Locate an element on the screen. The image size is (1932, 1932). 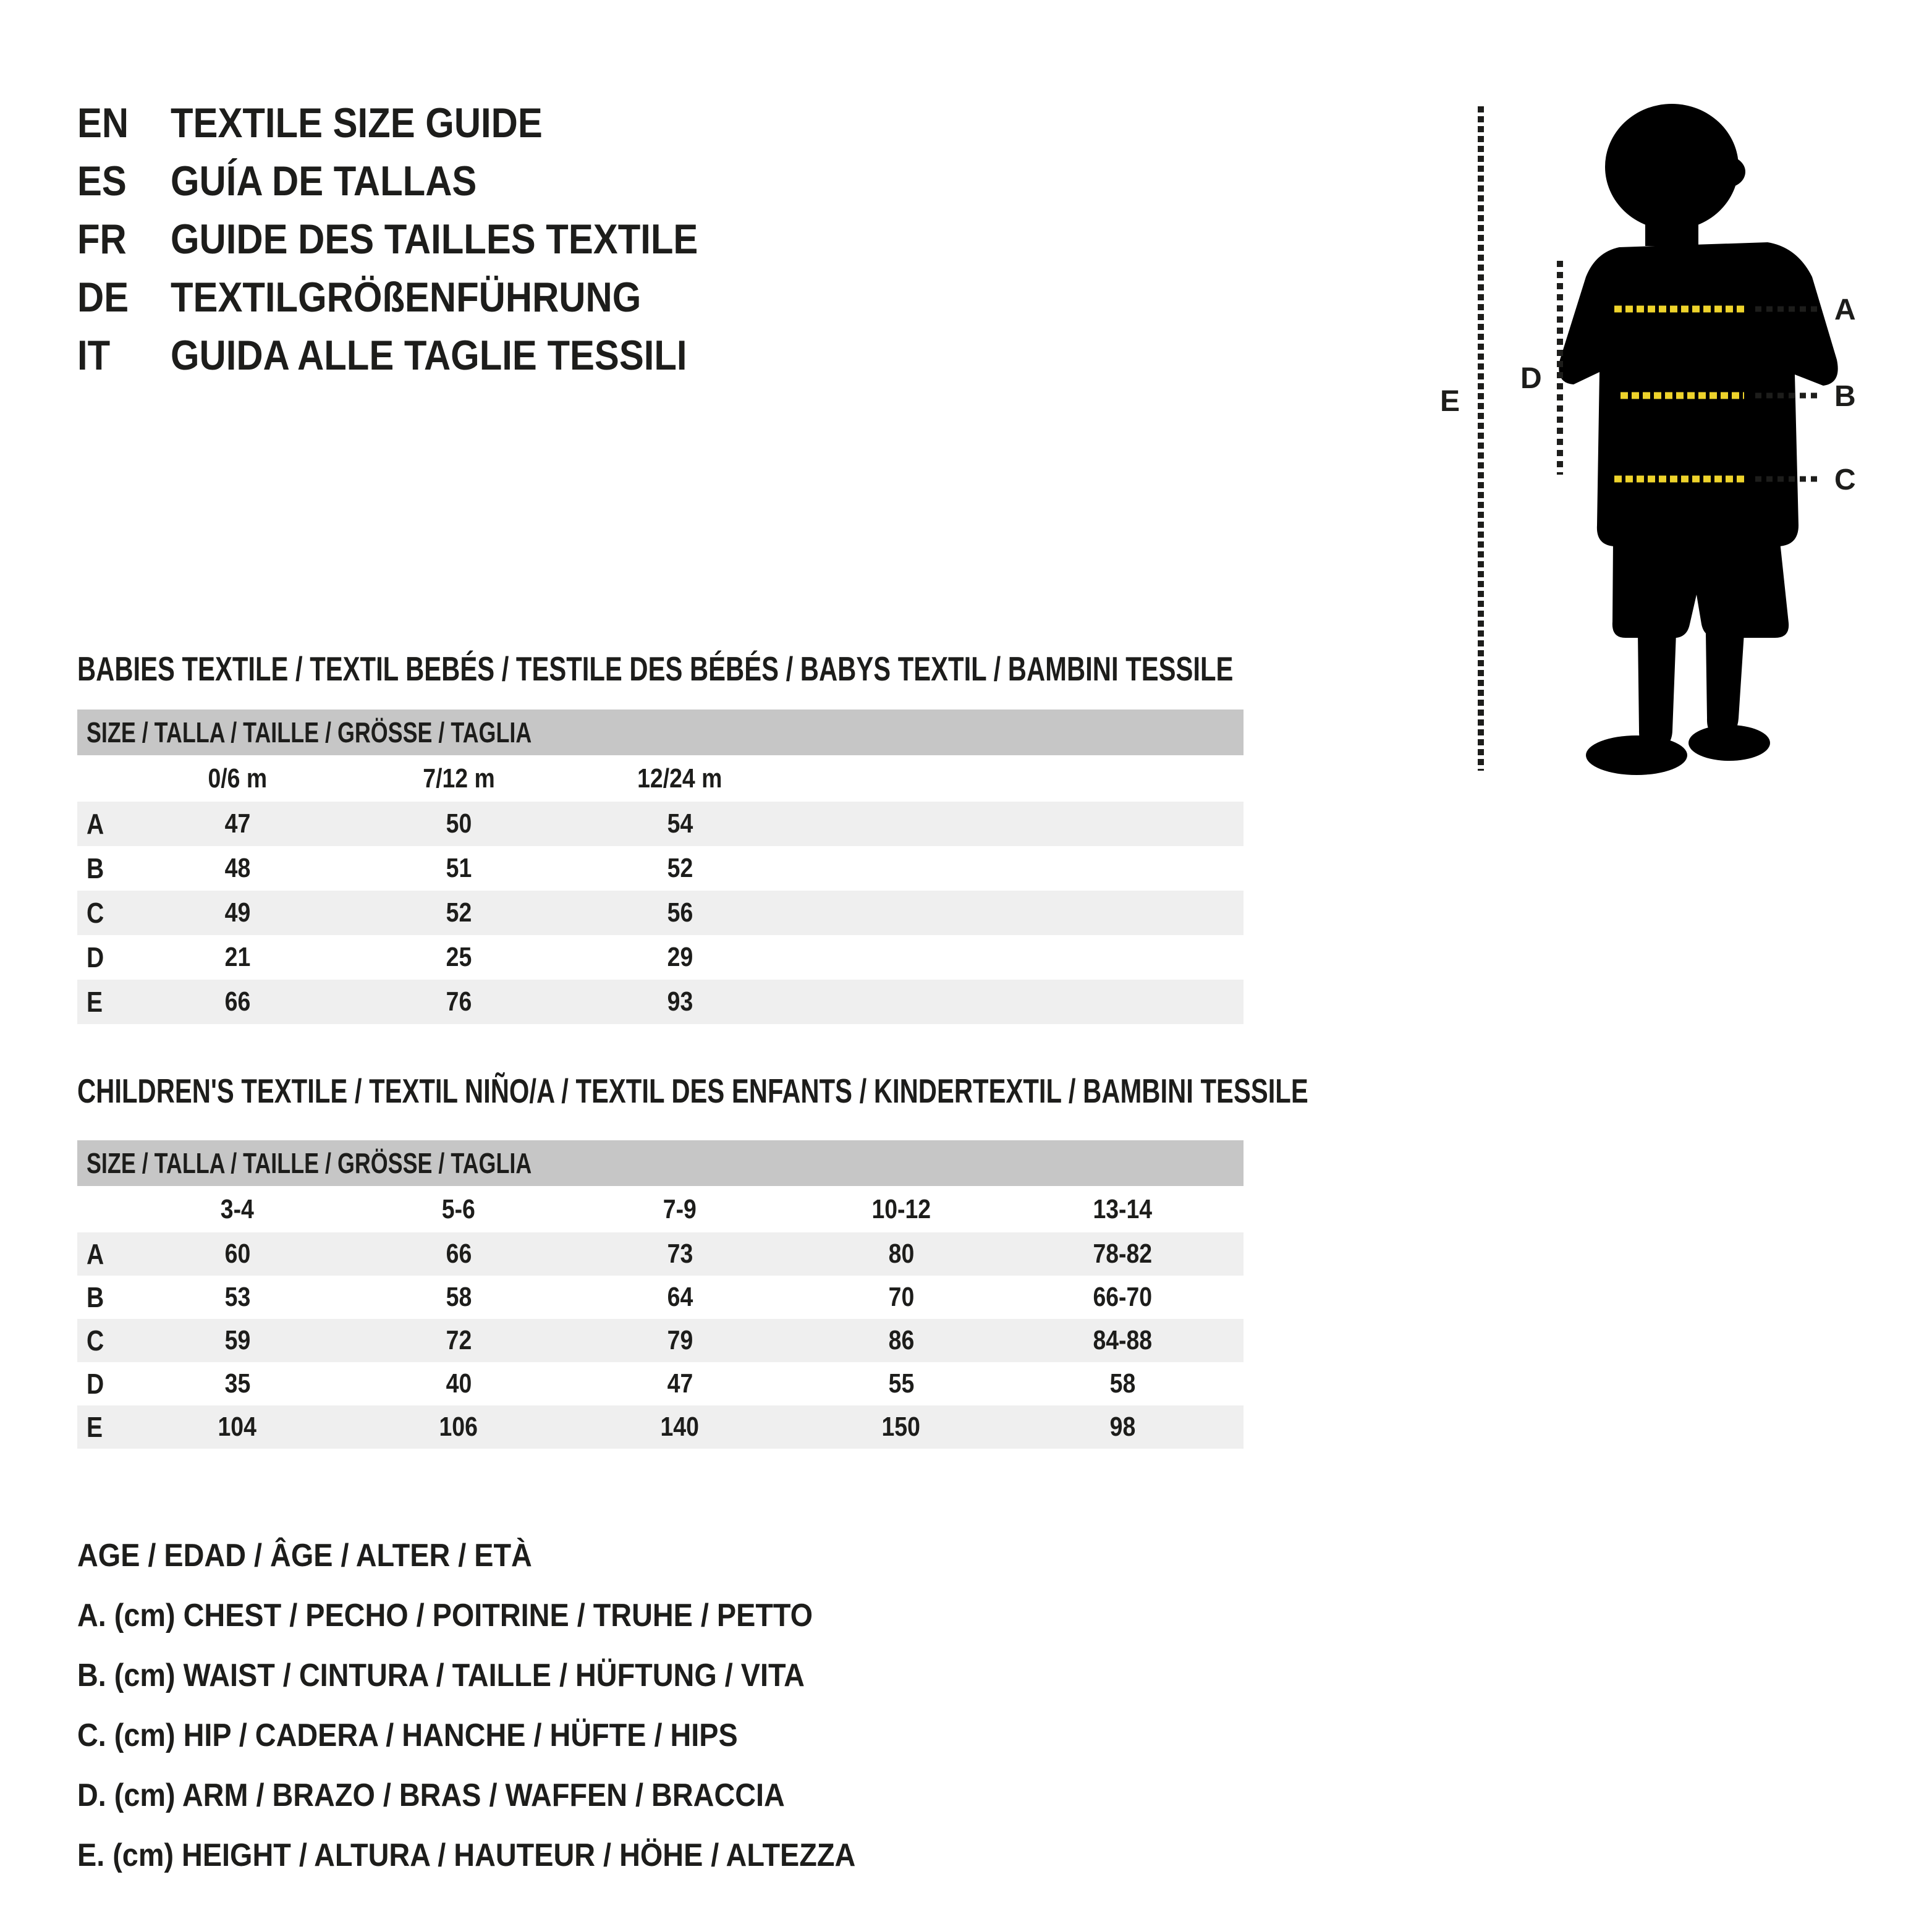
language-row-fr: FR GUIDE DES TAILLES TEXTILE is located at coordinates (423, 239).